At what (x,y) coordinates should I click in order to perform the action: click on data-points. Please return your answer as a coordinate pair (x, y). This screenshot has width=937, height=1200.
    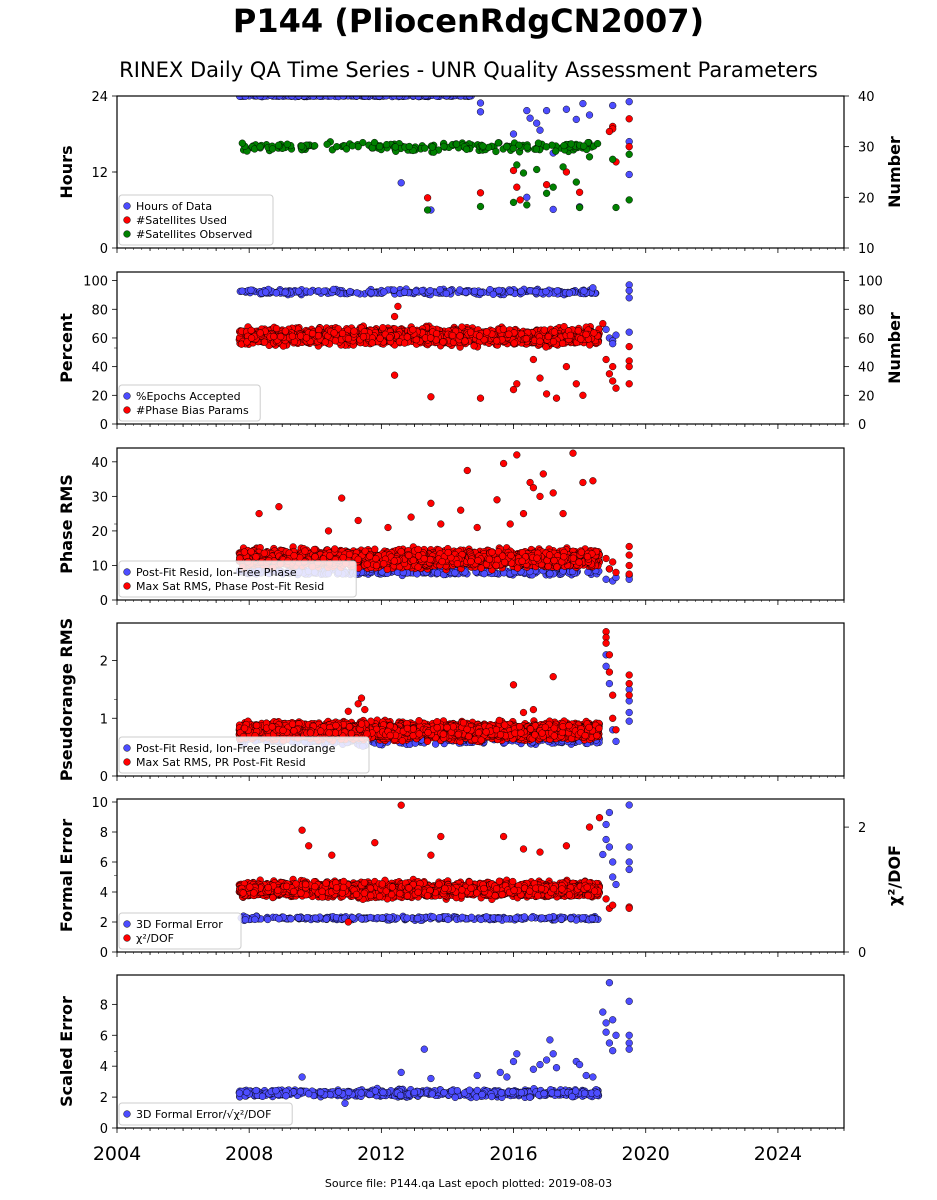
    Looking at the image, I should click on (434, 155).